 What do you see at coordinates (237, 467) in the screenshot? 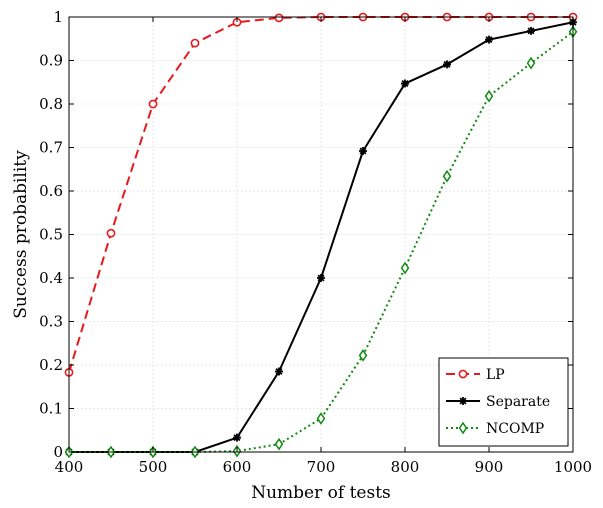
I see `x-tick-label-600: 600` at bounding box center [237, 467].